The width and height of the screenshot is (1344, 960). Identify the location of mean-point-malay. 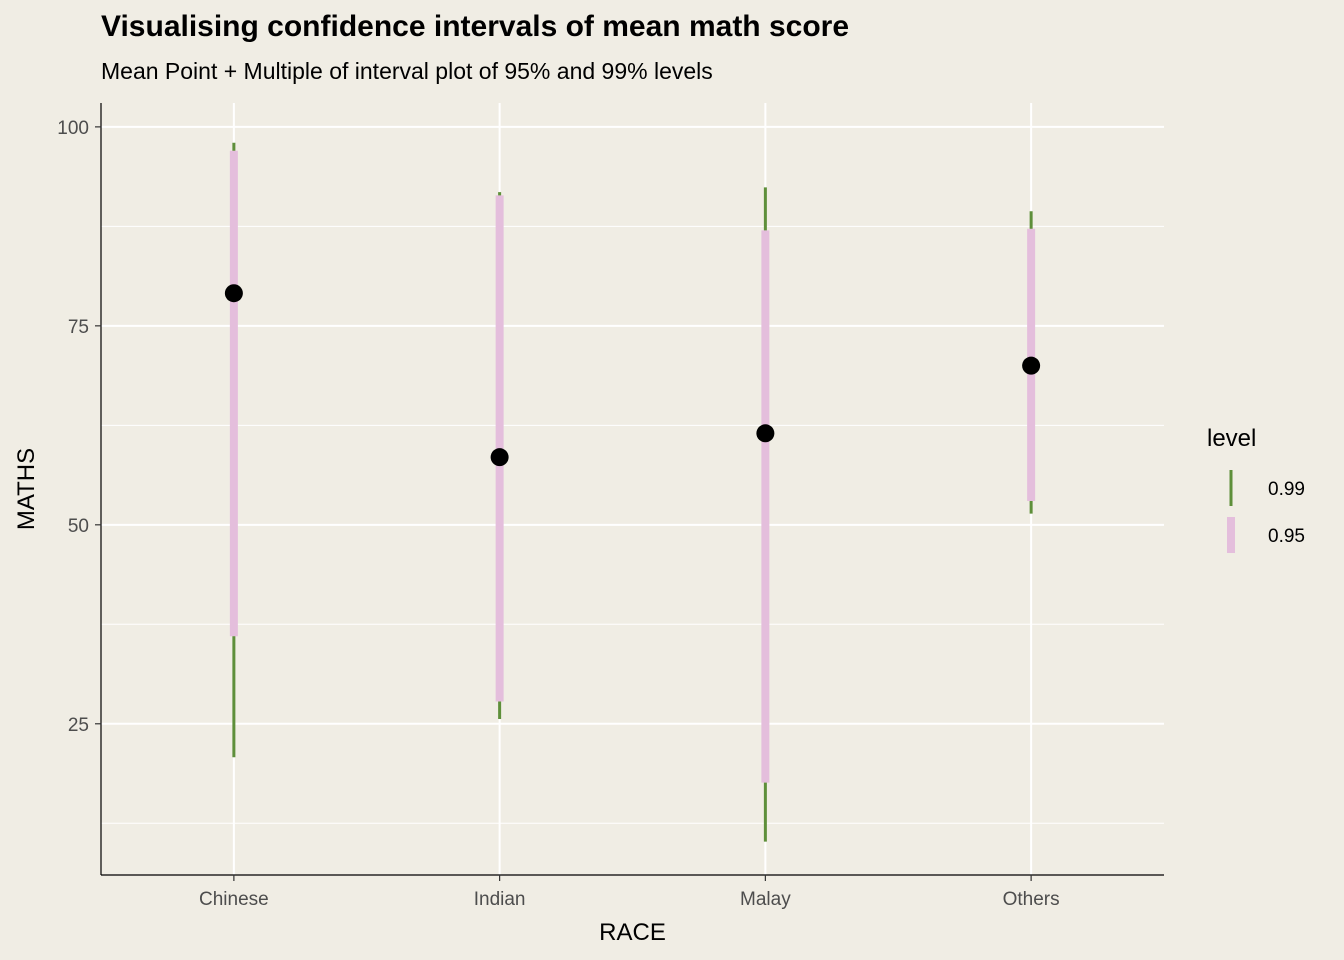
(765, 433).